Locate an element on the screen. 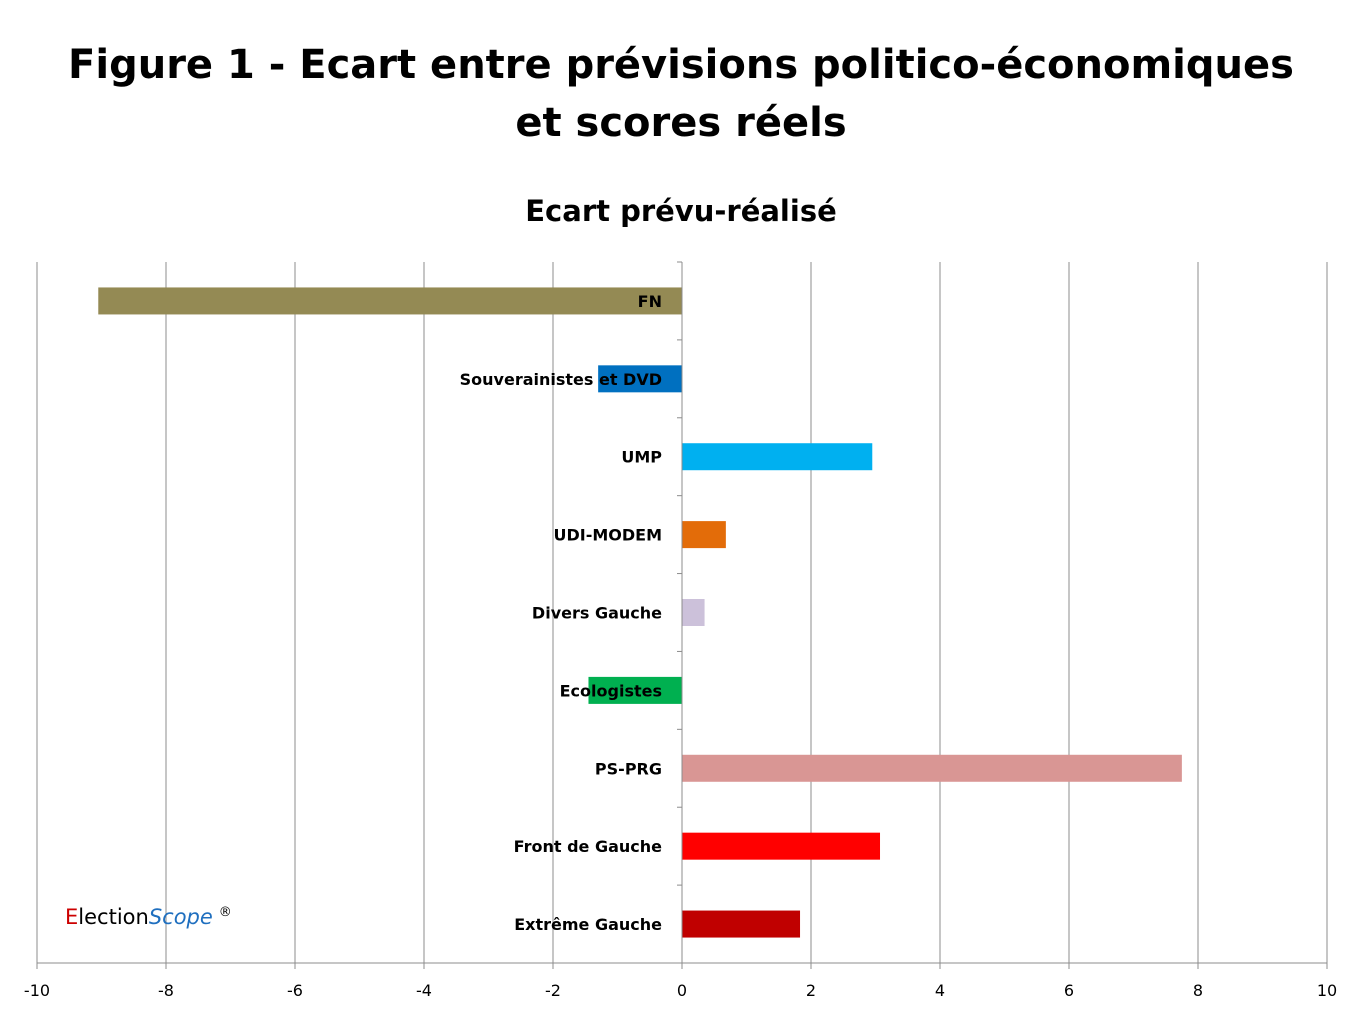 Image resolution: width=1362 pixels, height=1016 pixels. category-label: FN is located at coordinates (650, 301).